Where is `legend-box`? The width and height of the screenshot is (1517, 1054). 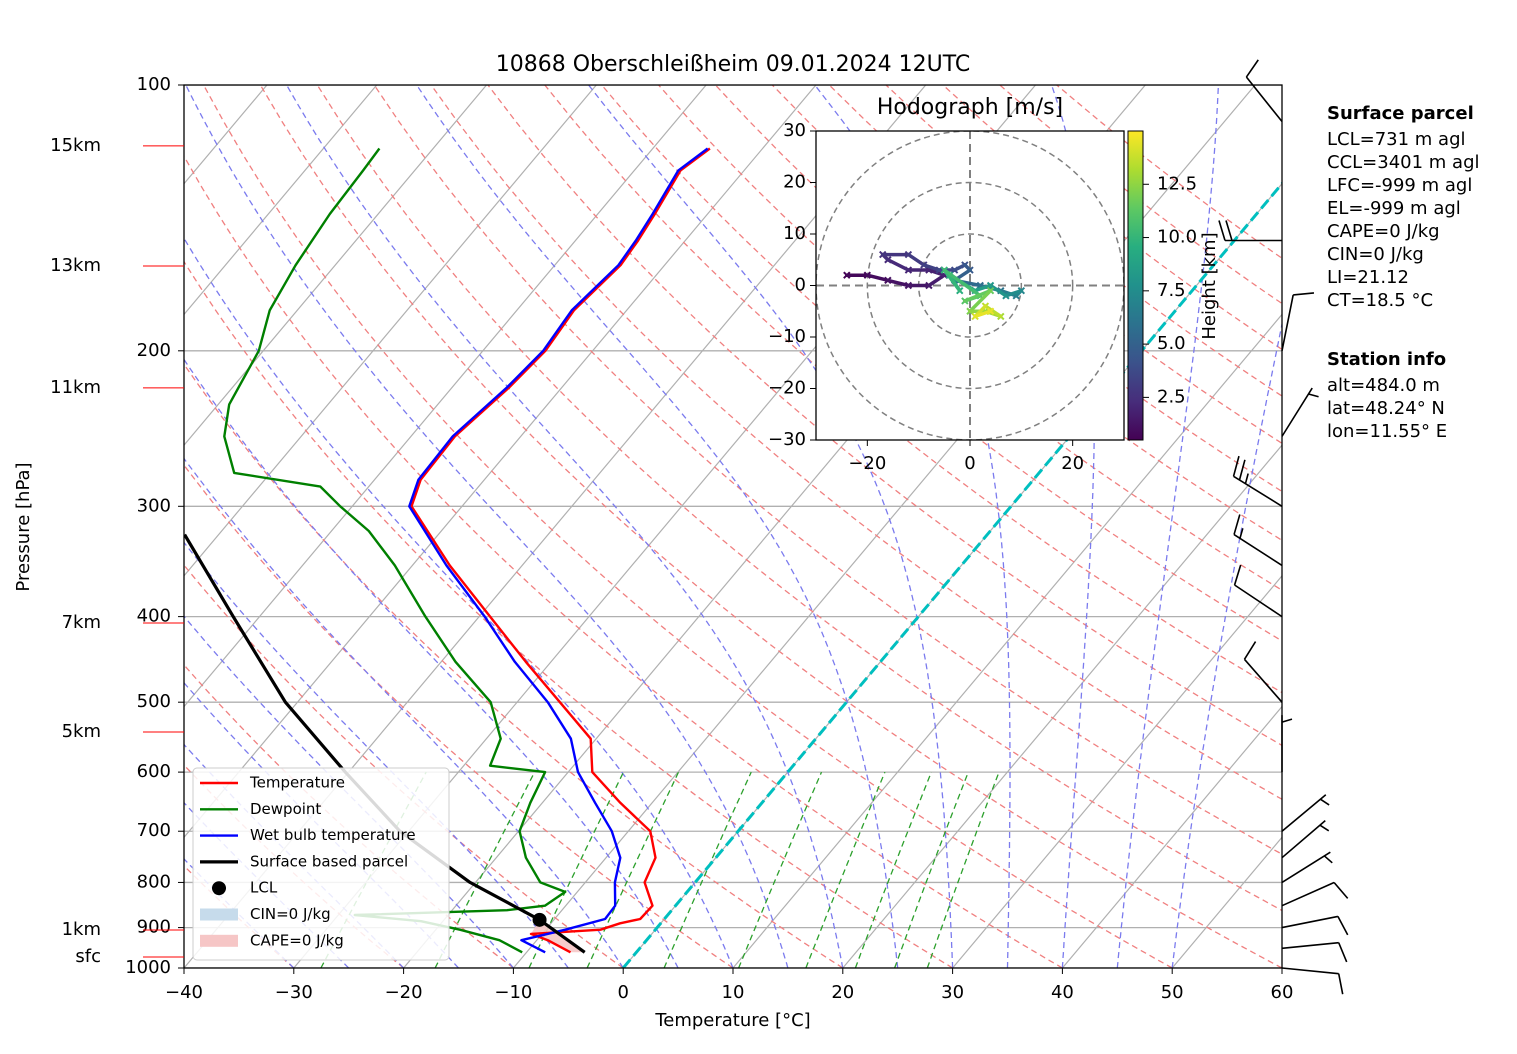
legend-box is located at coordinates (321, 864).